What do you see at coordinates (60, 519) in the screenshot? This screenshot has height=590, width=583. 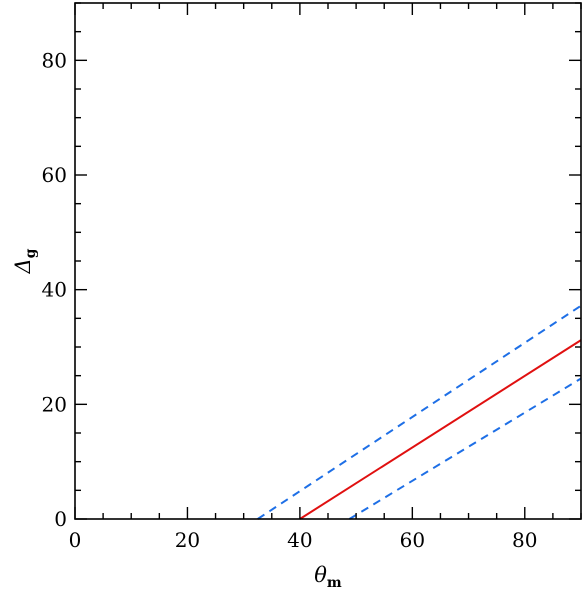 I see `y-tick-label: 0` at bounding box center [60, 519].